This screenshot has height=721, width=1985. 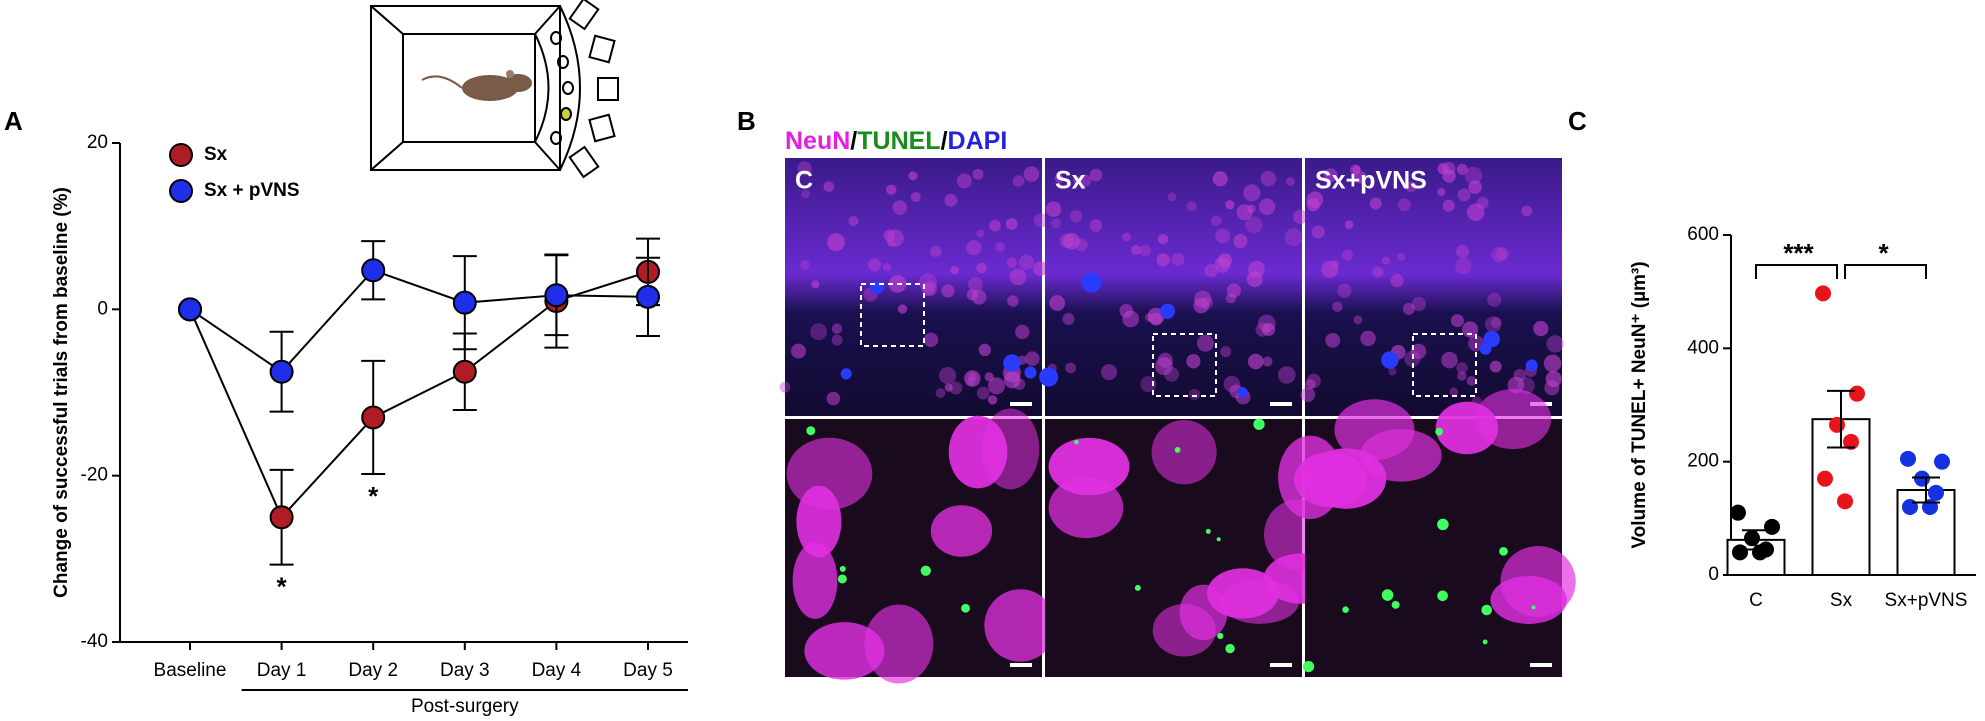 What do you see at coordinates (1841, 419) in the screenshot?
I see `error-bar` at bounding box center [1841, 419].